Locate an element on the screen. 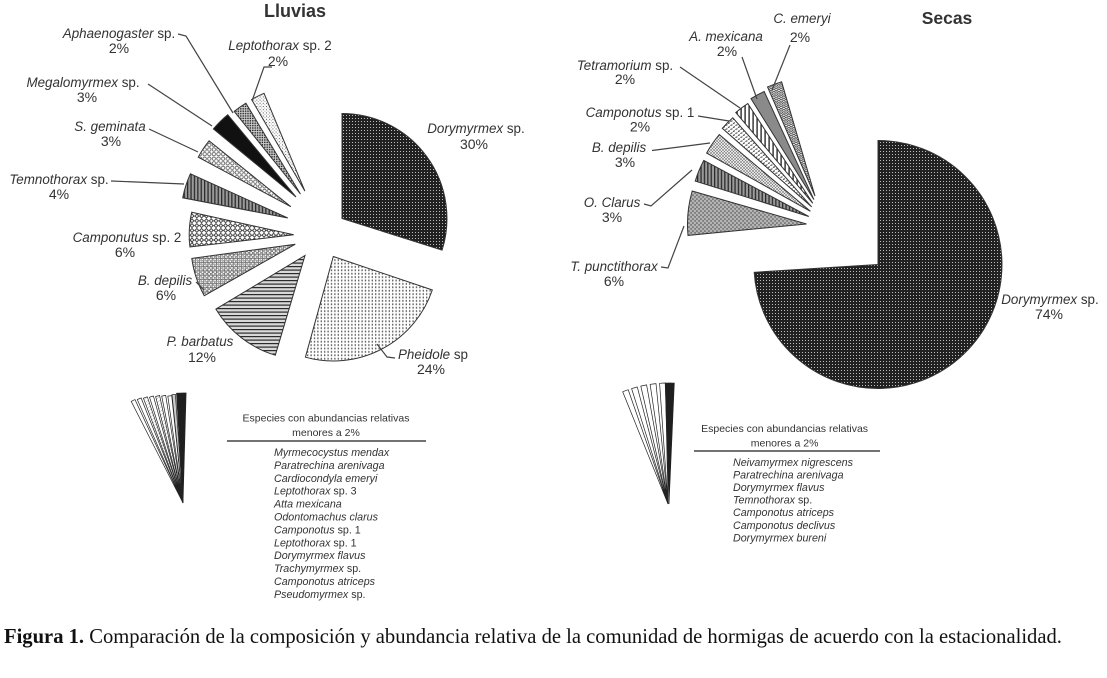 The height and width of the screenshot is (678, 1107). svg-text: 74% is located at coordinates (1049, 314).